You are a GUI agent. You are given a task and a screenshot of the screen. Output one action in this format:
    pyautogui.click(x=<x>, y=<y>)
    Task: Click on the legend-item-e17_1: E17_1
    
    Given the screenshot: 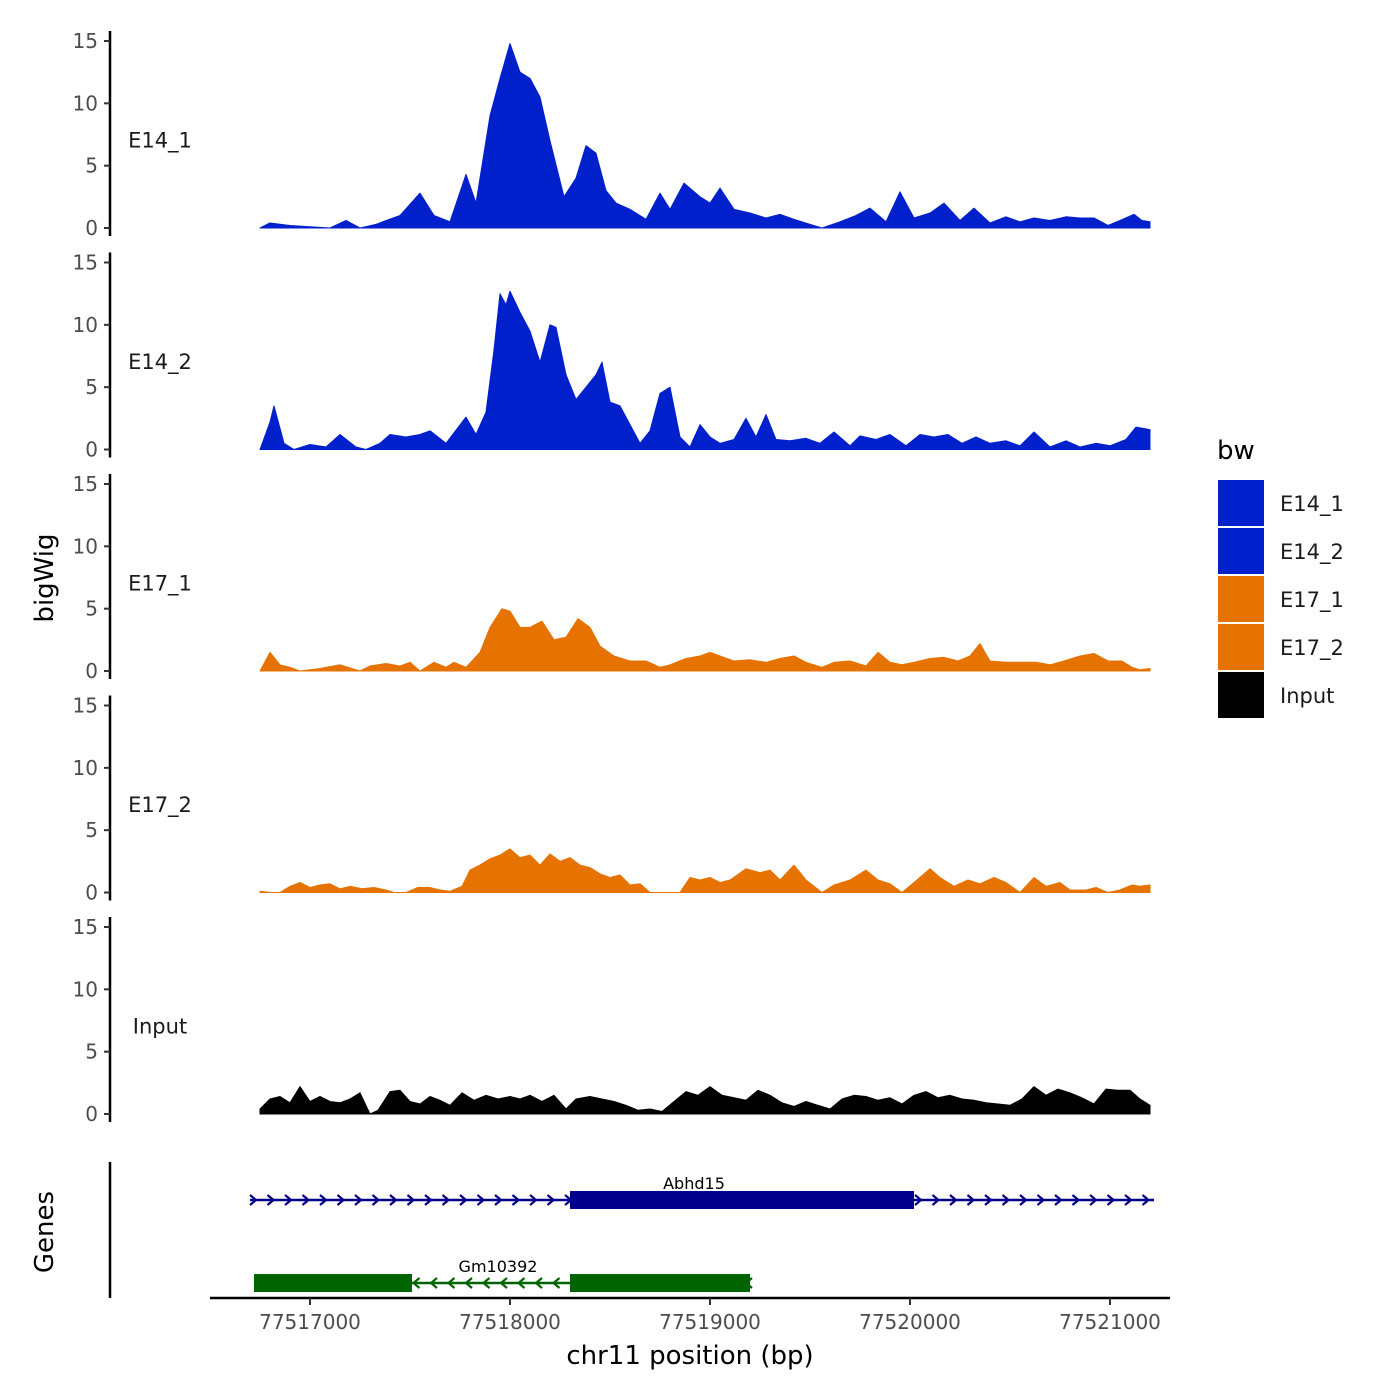 What is the action you would take?
    pyautogui.click(x=1281, y=599)
    